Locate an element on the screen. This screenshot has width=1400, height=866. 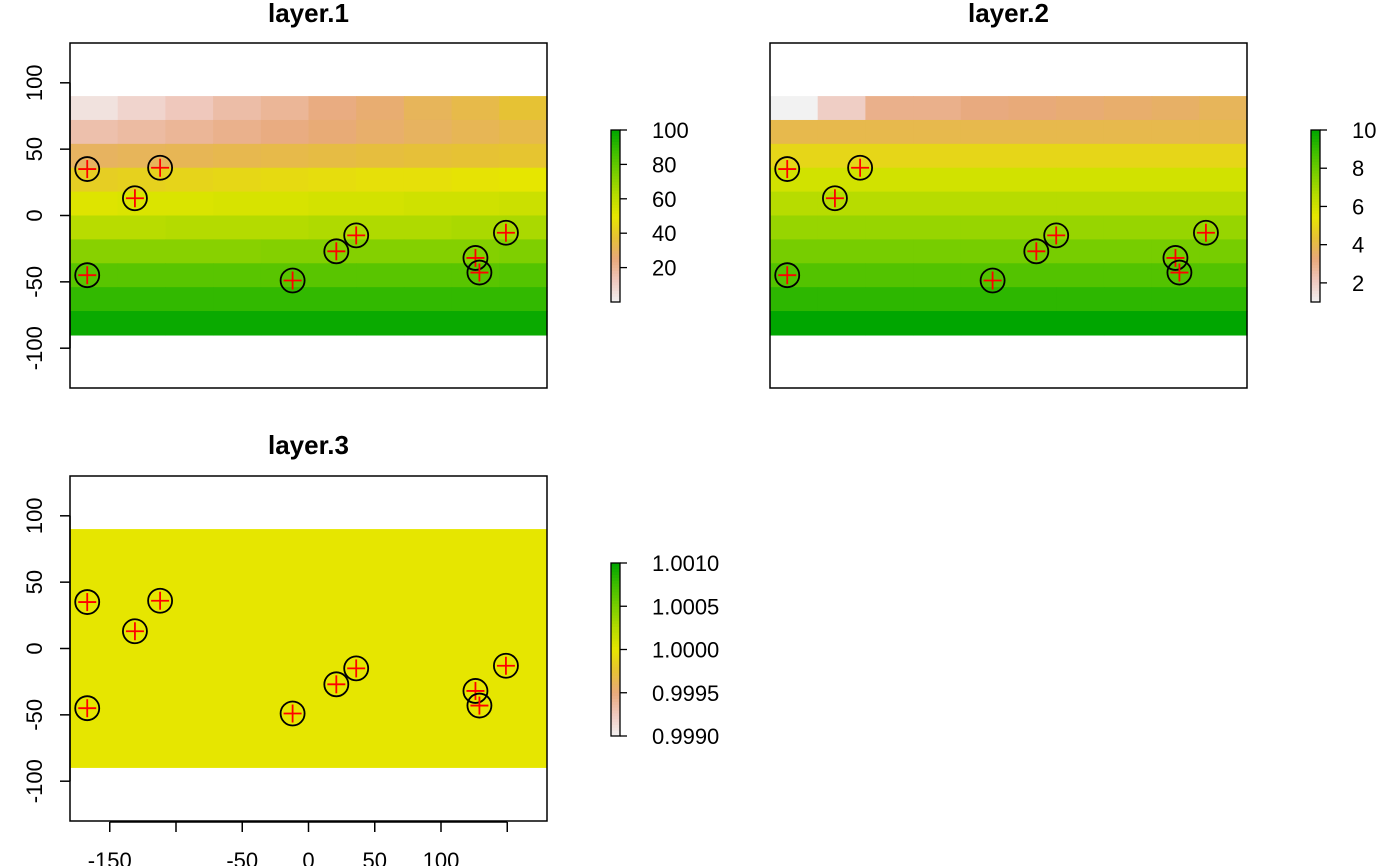
plot-frame is located at coordinates (1008, 215).